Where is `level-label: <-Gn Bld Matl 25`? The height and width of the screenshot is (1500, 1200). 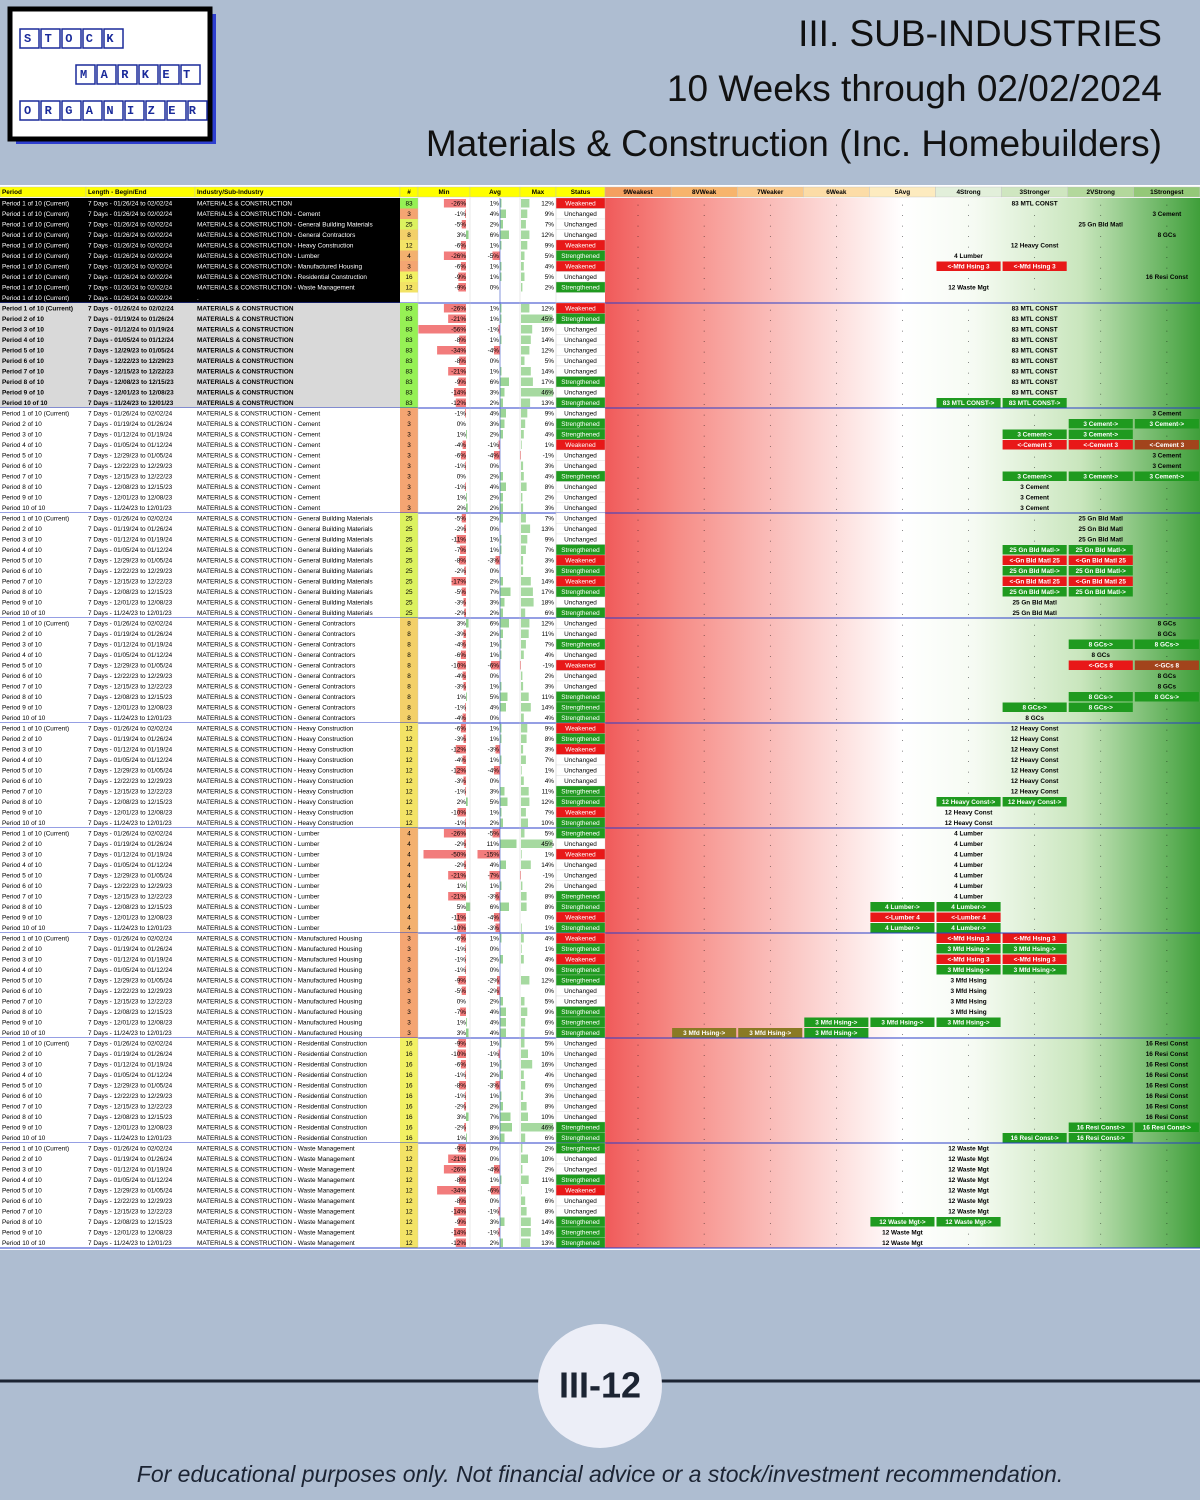 level-label: <-Gn Bld Matl 25 is located at coordinates (1101, 581).